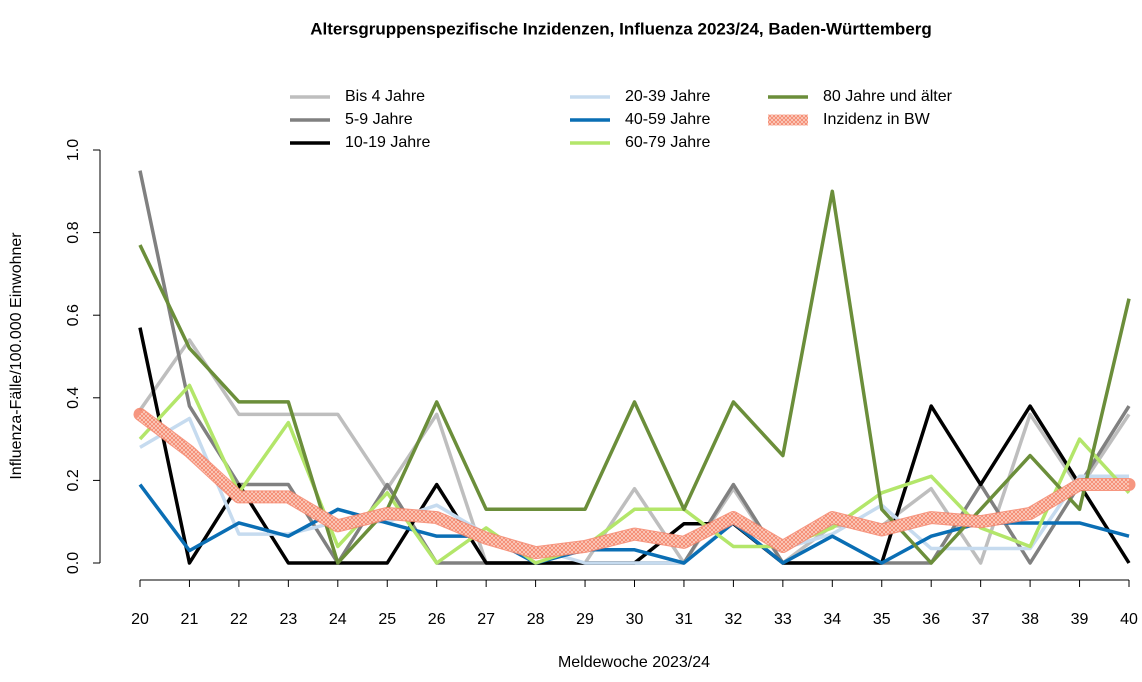  What do you see at coordinates (16, 356) in the screenshot?
I see `y-axis-title: Influenza-Fälle/100.000 Einwohner` at bounding box center [16, 356].